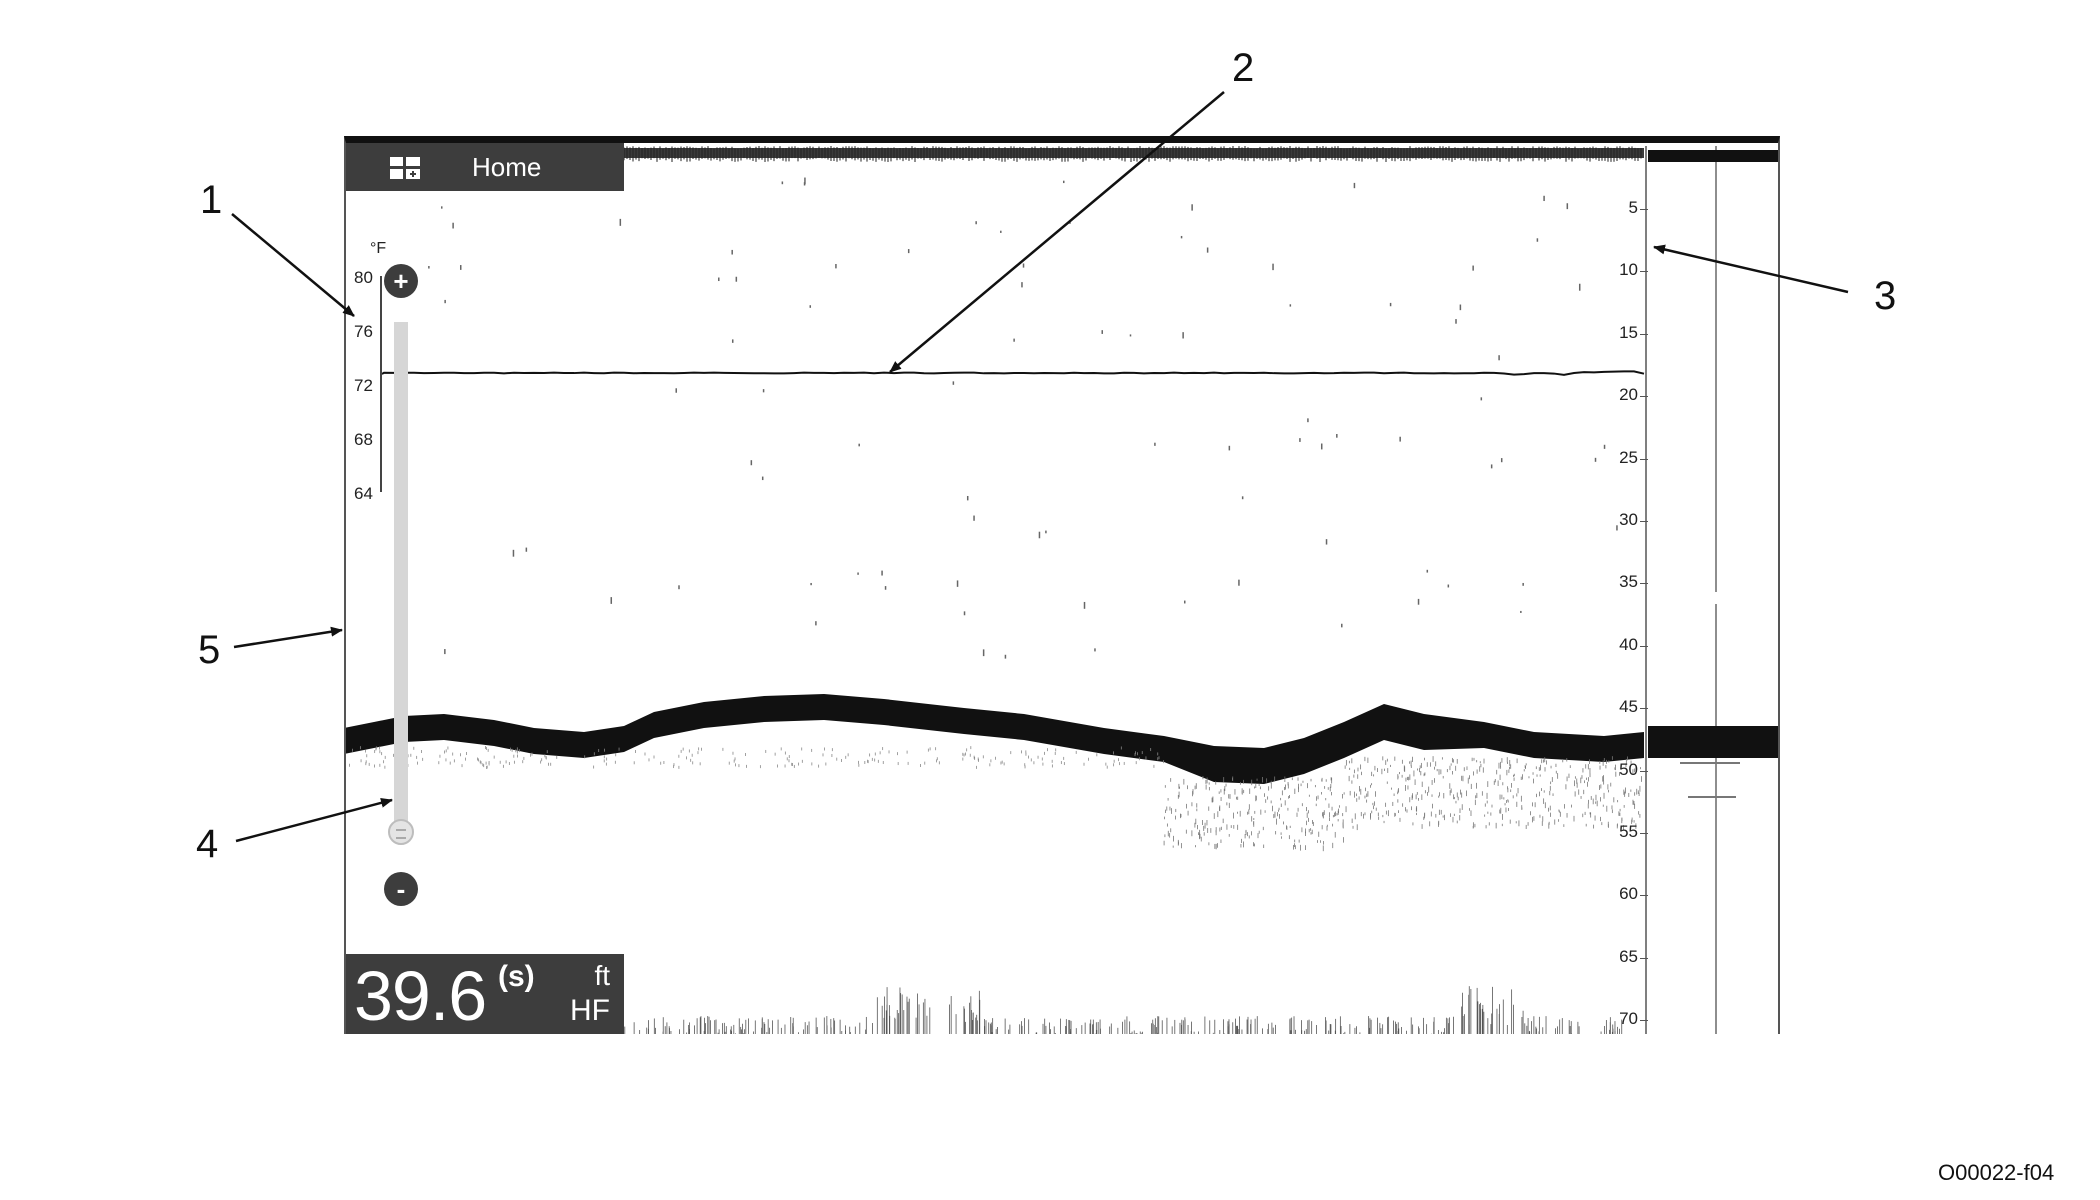 The width and height of the screenshot is (2100, 1200). What do you see at coordinates (1628, 395) in the screenshot?
I see `depth-scale-label: 20` at bounding box center [1628, 395].